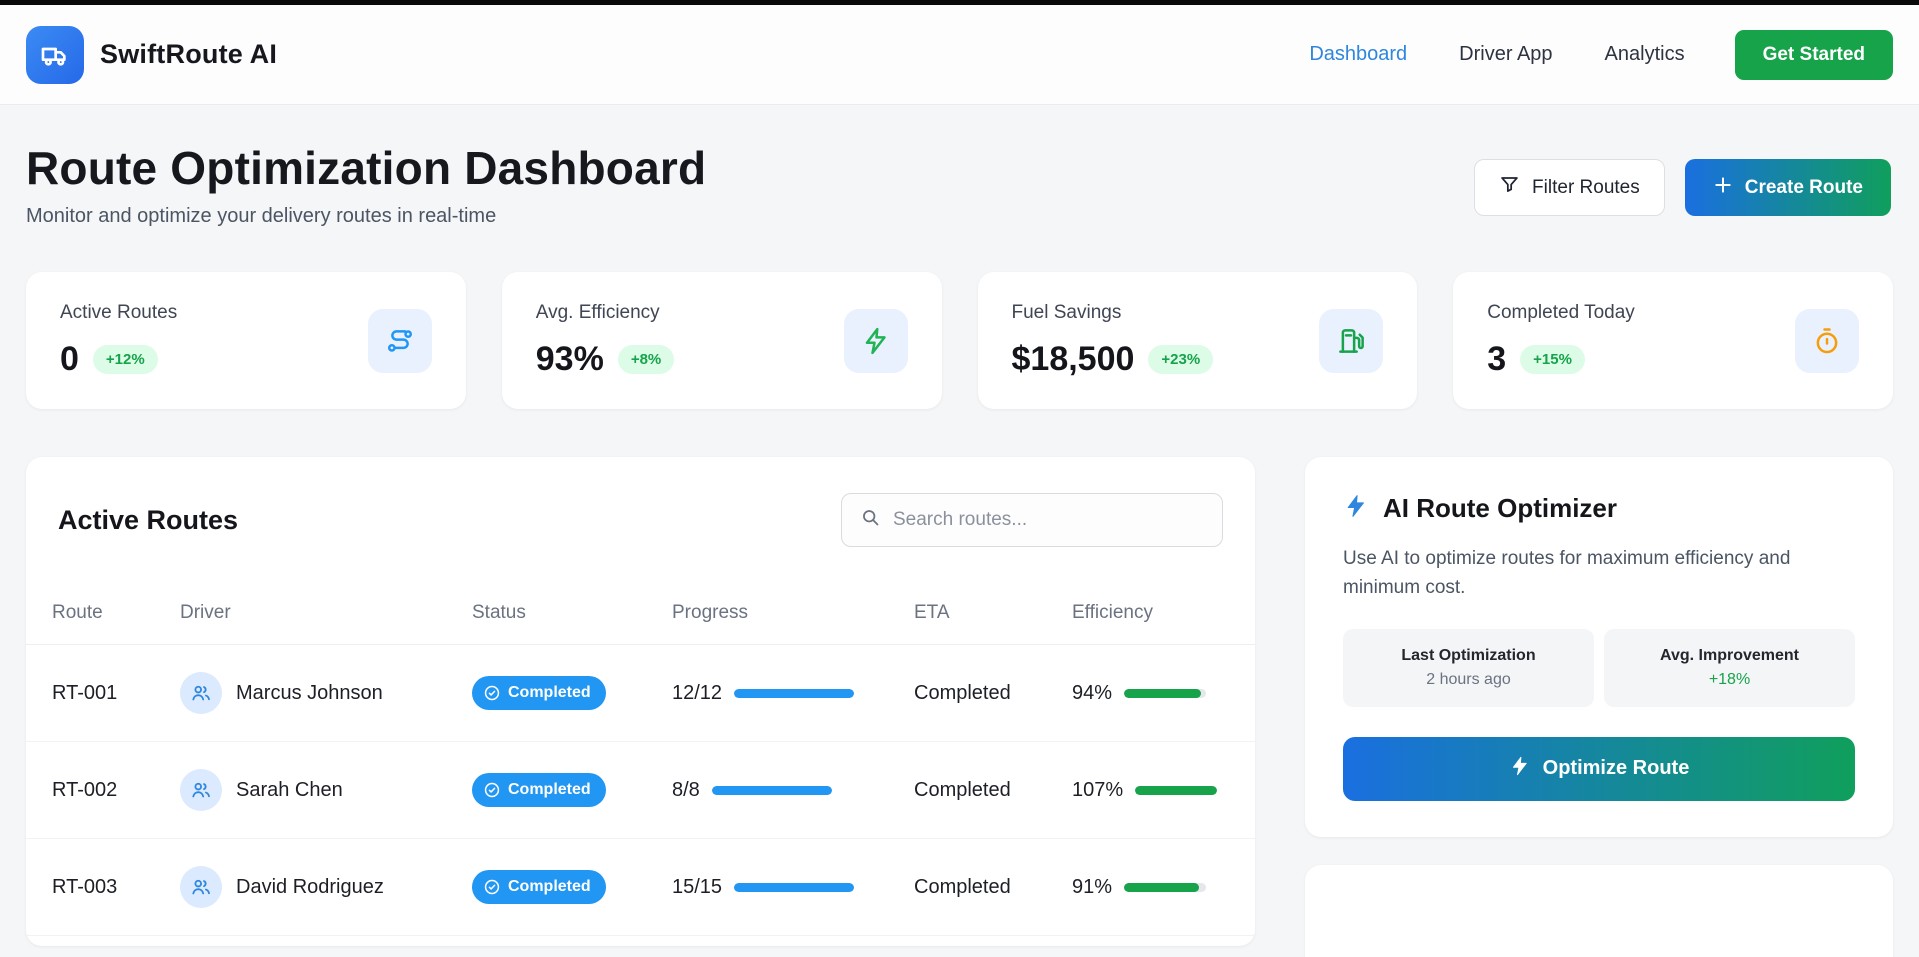 This screenshot has width=1919, height=957. What do you see at coordinates (1509, 187) in the screenshot?
I see `funnel-icon` at bounding box center [1509, 187].